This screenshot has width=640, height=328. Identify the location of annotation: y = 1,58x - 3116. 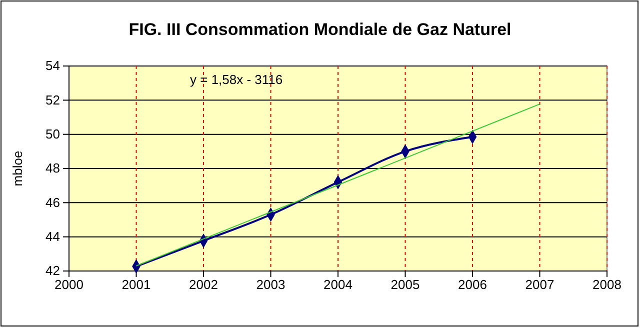
(236, 79).